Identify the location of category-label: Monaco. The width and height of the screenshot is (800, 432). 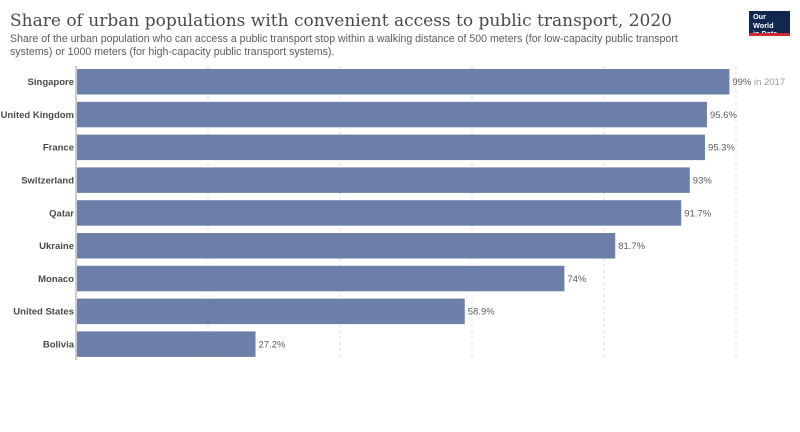
(56, 279).